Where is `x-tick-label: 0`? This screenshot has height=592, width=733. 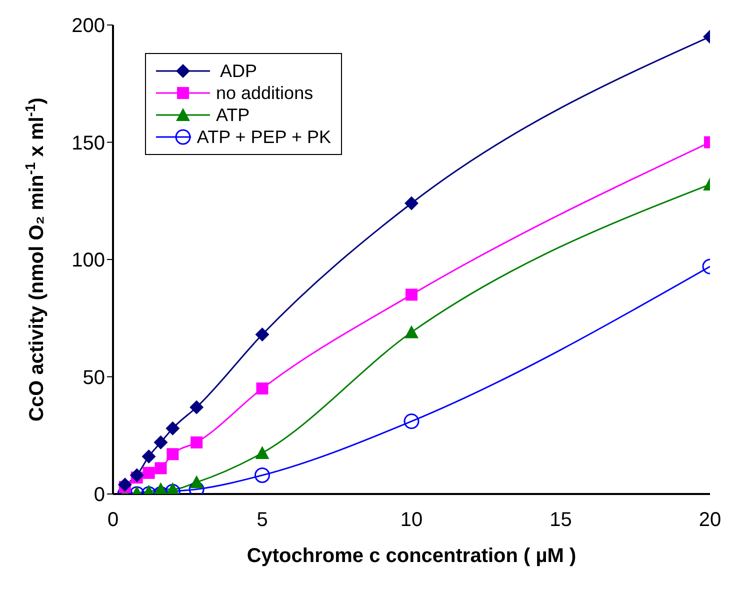 x-tick-label: 0 is located at coordinates (113, 520).